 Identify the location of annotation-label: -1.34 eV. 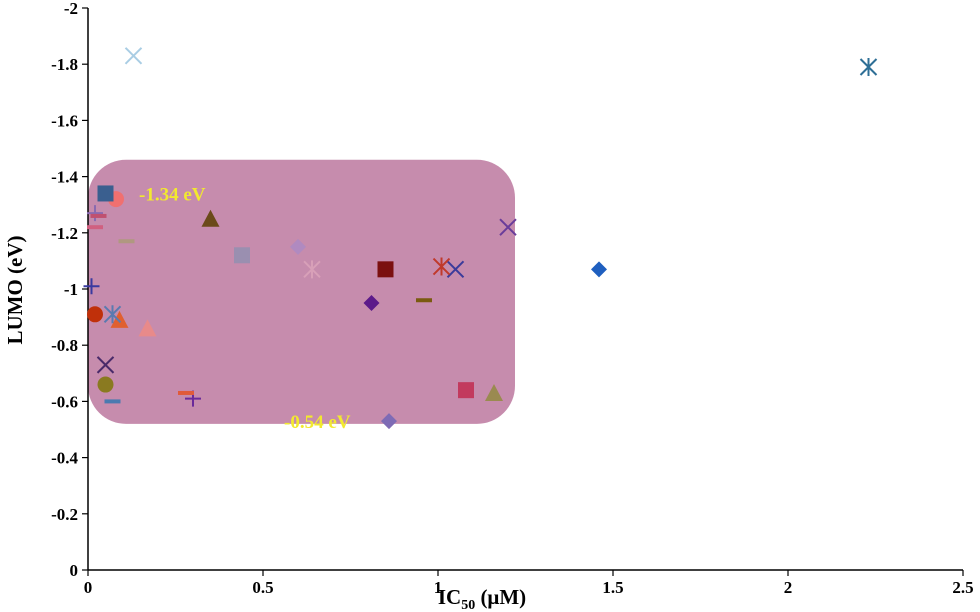
(172, 194).